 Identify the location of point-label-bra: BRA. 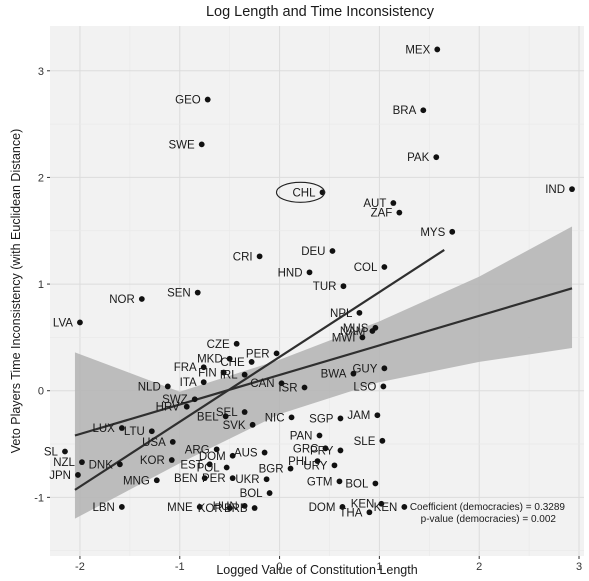
(405, 111).